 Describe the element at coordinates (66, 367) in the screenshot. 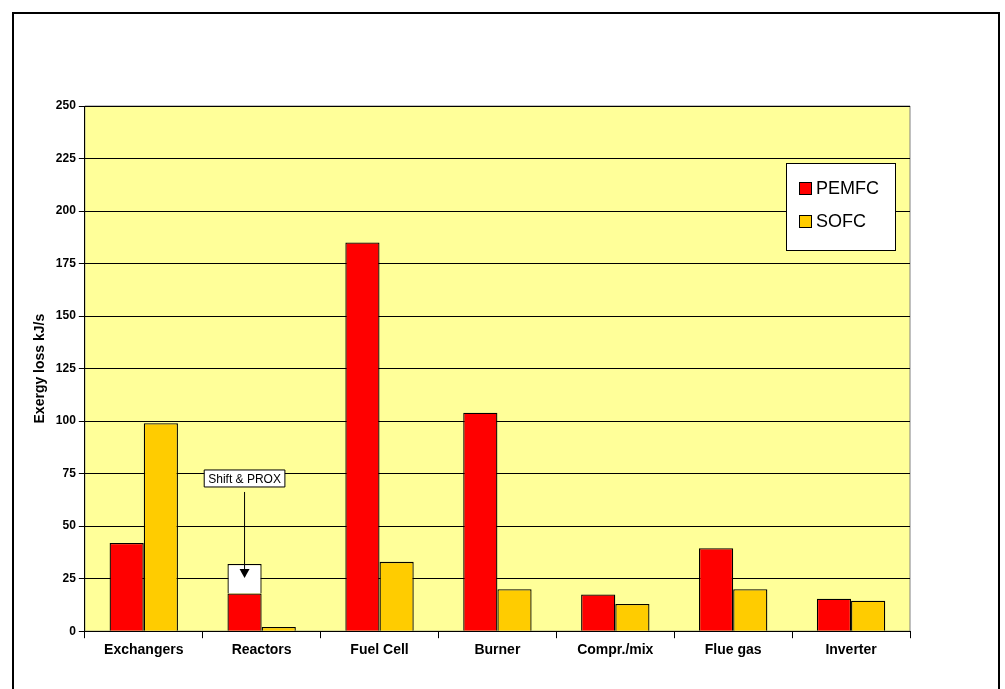

I see `y-tick-label: 125` at that location.